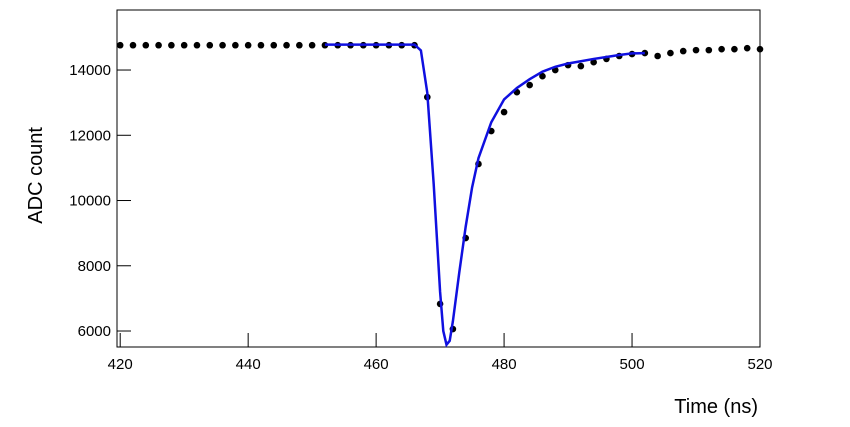 The image size is (850, 427). I want to click on y-tick-label: 10000, so click(90, 201).